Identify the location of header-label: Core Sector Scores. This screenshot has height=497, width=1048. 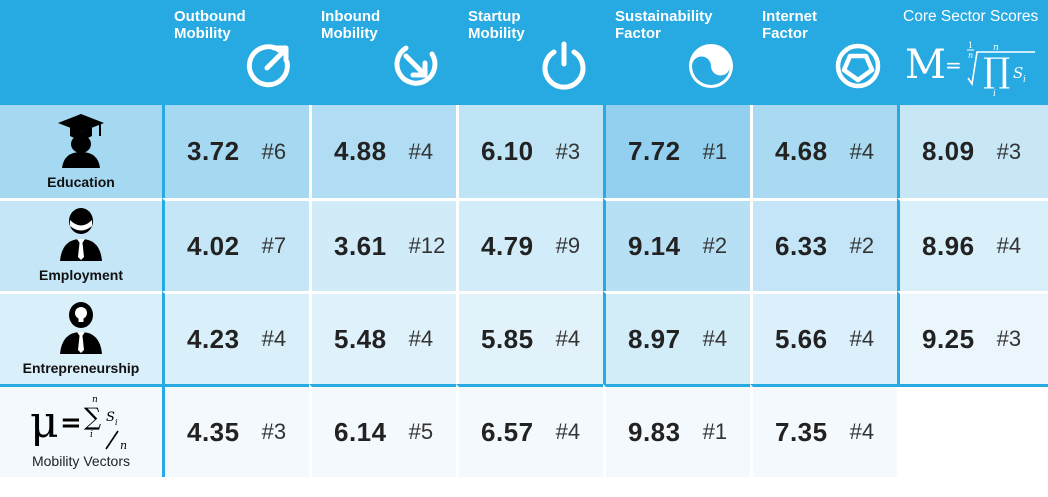
(971, 16).